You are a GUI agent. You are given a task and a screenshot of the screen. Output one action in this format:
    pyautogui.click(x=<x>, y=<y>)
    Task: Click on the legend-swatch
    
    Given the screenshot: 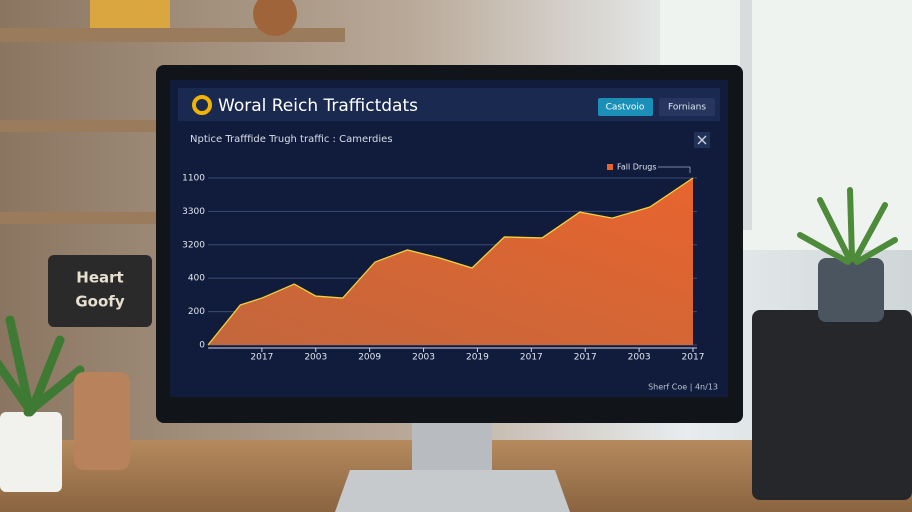 What is the action you would take?
    pyautogui.click(x=610, y=167)
    